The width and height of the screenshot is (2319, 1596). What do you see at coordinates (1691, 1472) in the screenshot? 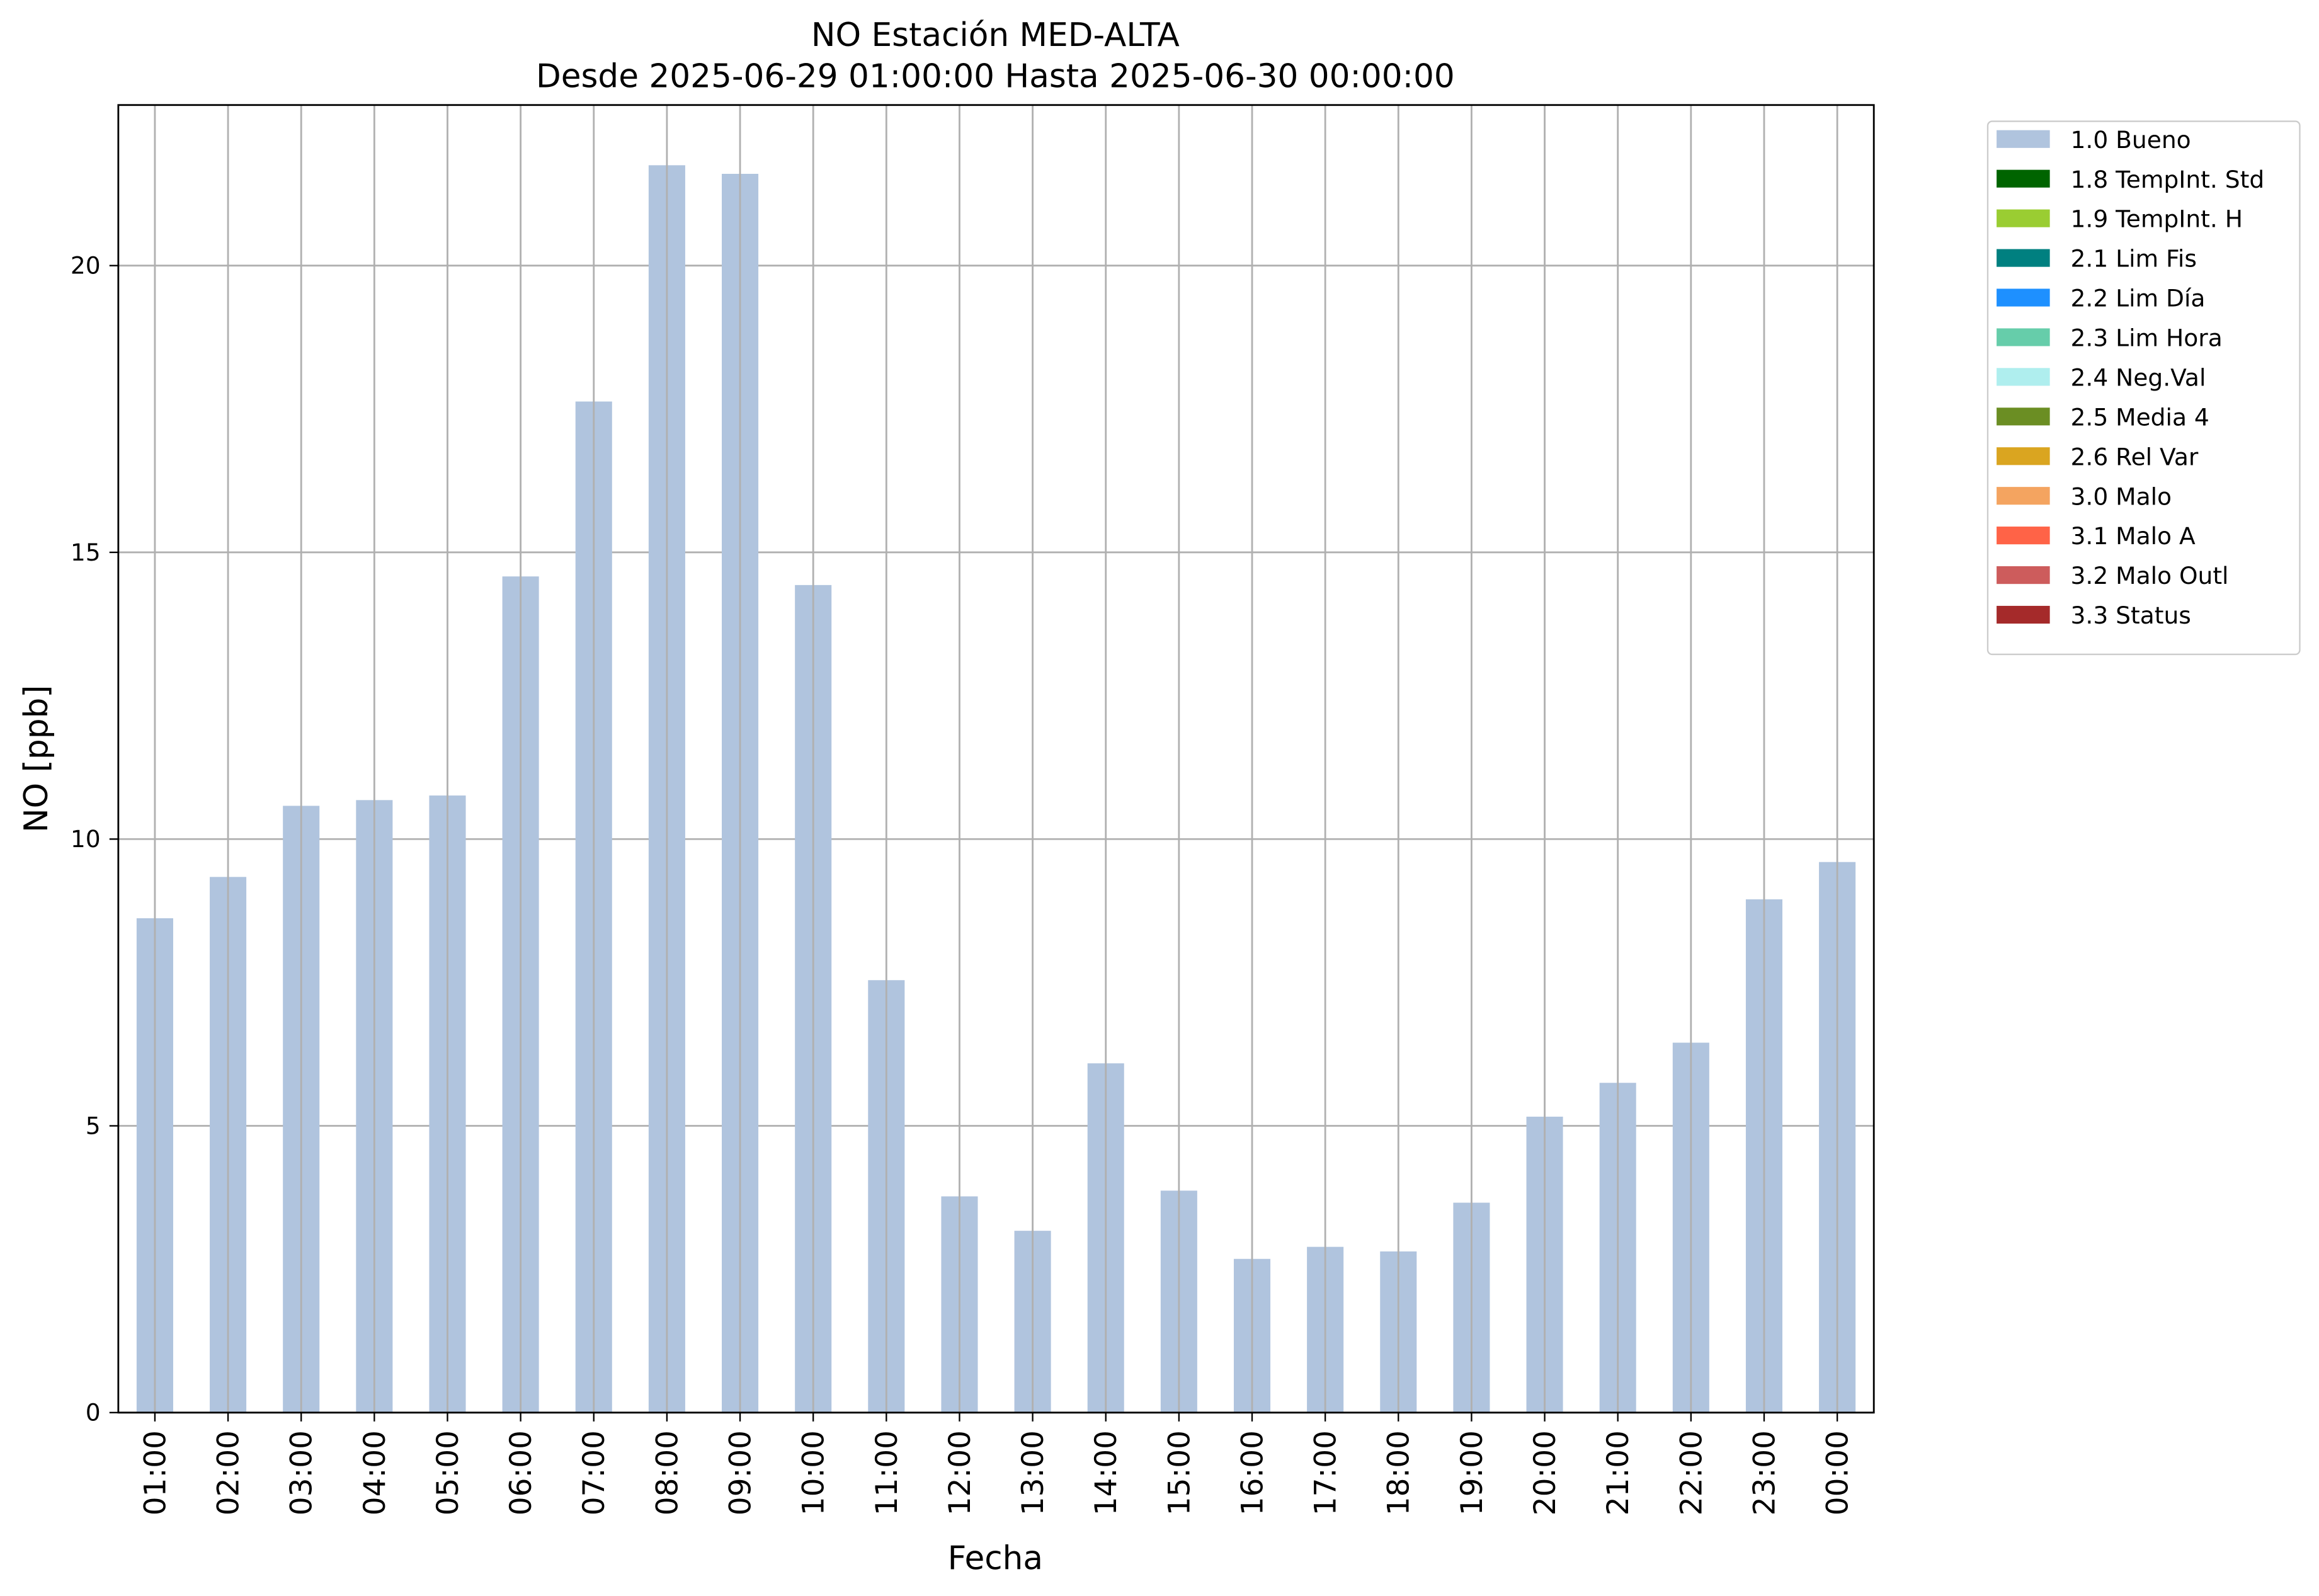
I see `x-tick-label: 22:00` at bounding box center [1691, 1472].